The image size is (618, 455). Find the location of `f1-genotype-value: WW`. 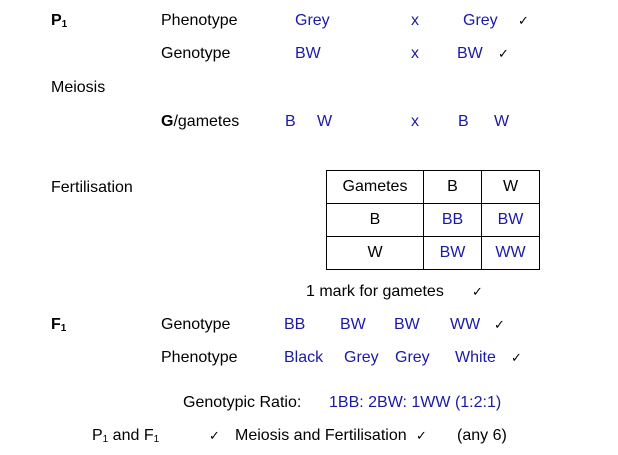

f1-genotype-value: WW is located at coordinates (465, 324).